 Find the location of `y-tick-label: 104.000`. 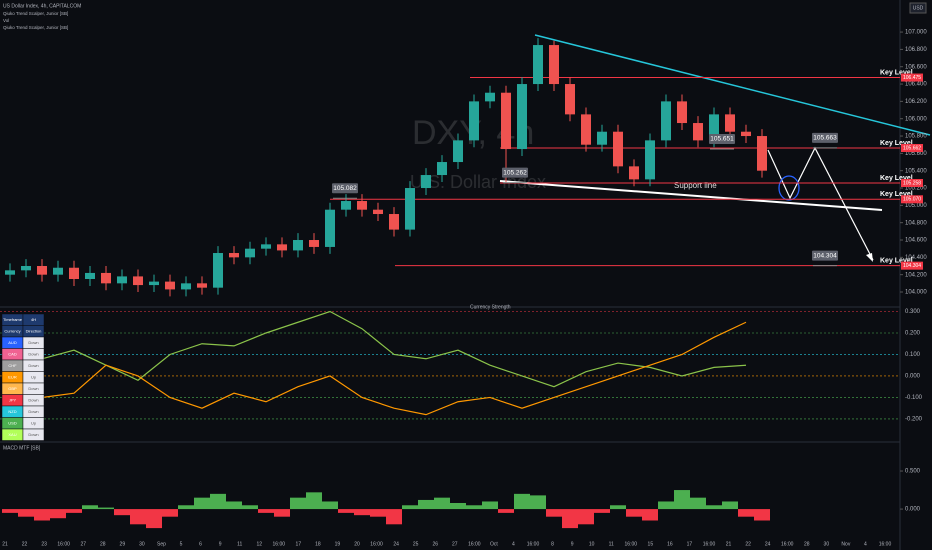

y-tick-label: 104.000 is located at coordinates (916, 293).